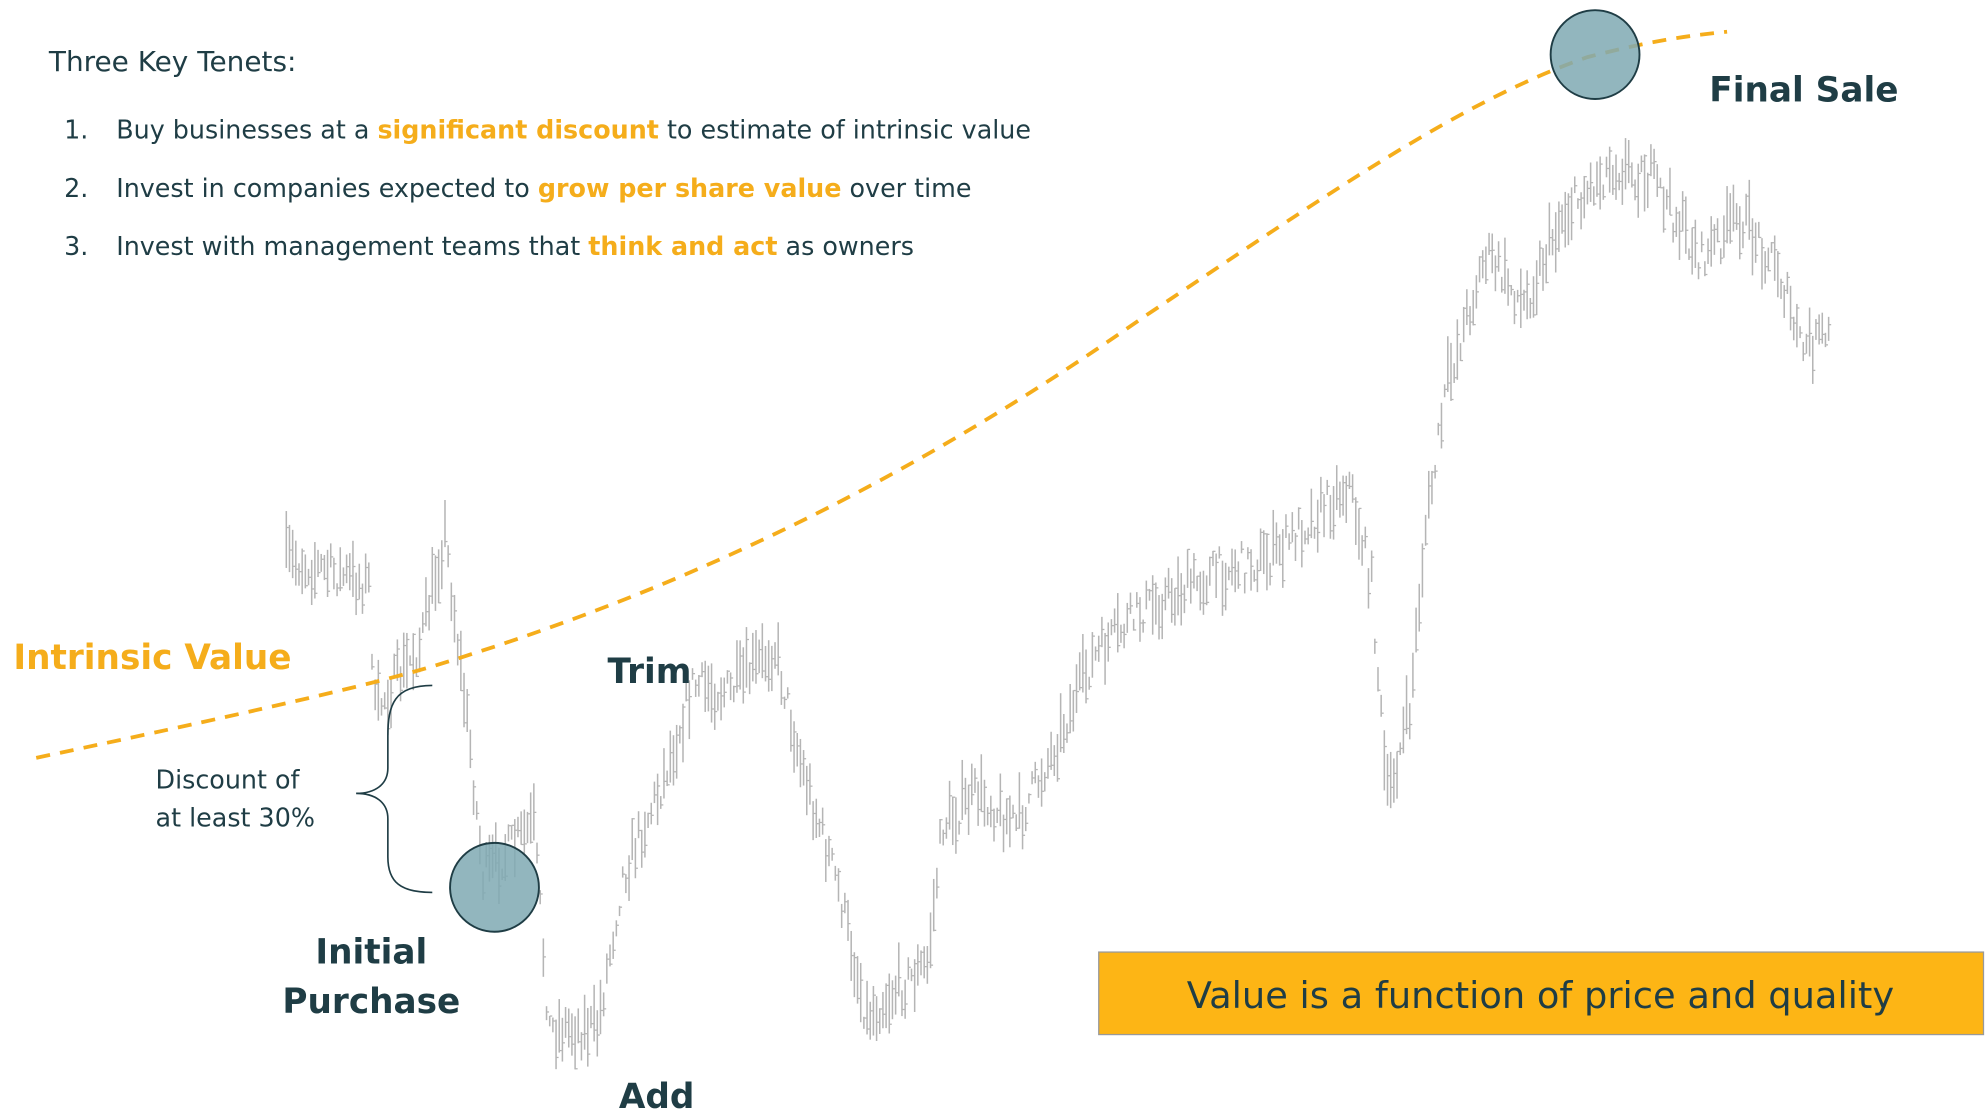 Image resolution: width=1988 pixels, height=1116 pixels. What do you see at coordinates (371, 1002) in the screenshot?
I see `purchase-label: Purchase` at bounding box center [371, 1002].